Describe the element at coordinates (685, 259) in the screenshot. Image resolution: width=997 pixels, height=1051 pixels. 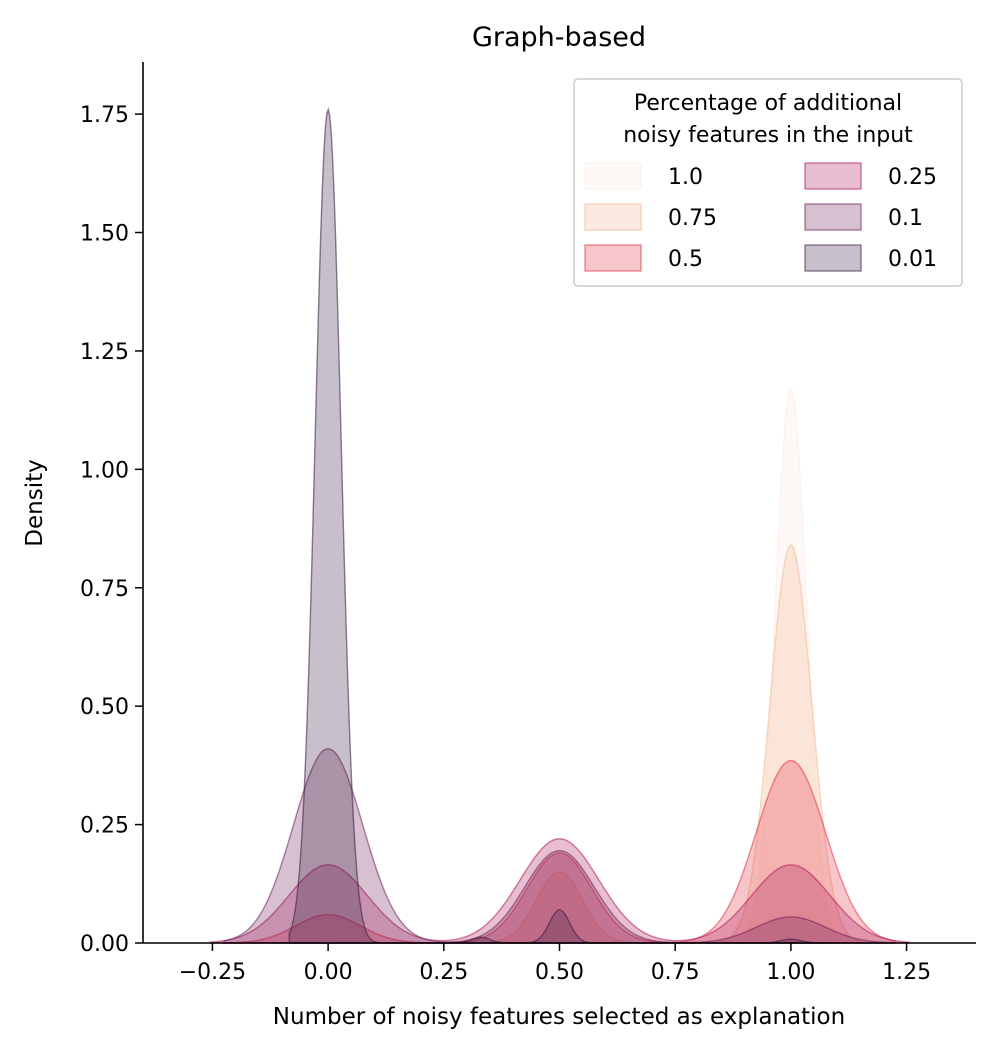
I see `legend-label: 0.5` at that location.